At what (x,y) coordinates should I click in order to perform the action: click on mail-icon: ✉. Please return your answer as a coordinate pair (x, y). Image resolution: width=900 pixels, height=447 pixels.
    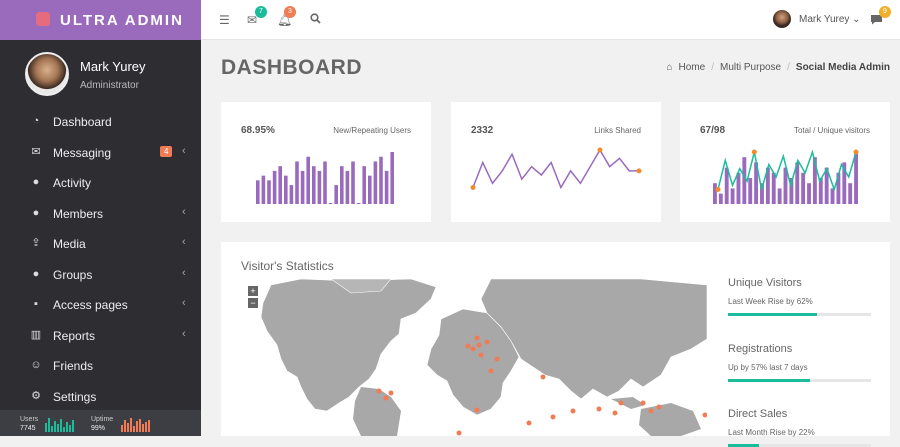
    Looking at the image, I should click on (252, 20).